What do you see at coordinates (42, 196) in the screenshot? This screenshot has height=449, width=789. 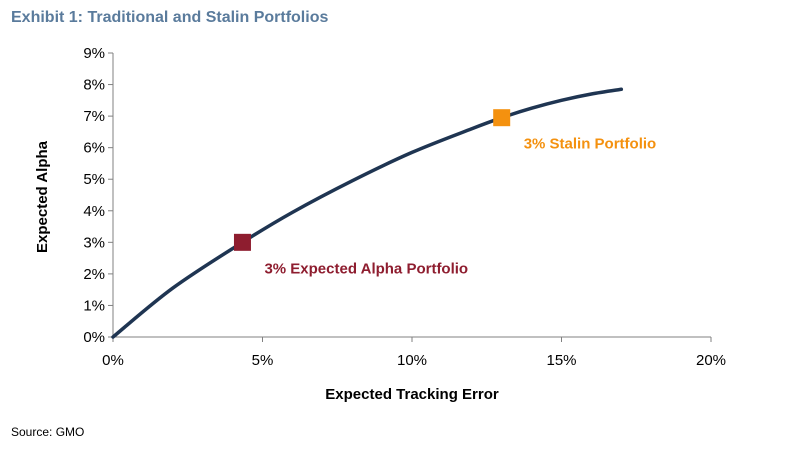 I see `y-axis-label: Expected Alpha` at bounding box center [42, 196].